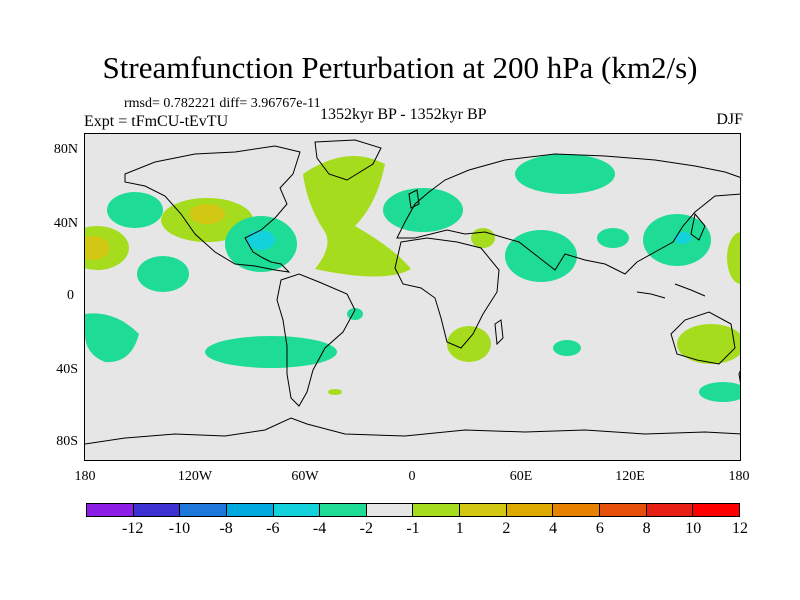 This screenshot has width=800, height=600. I want to click on contour-wpac-neg-core, so click(683, 238).